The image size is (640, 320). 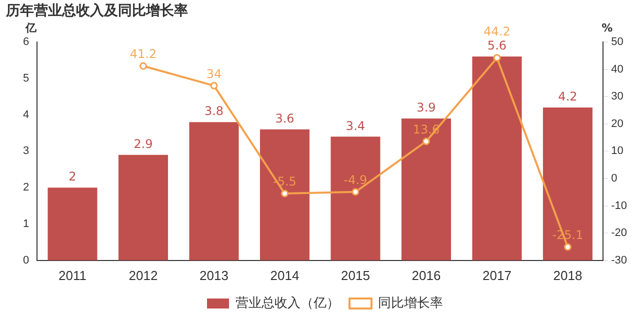 What do you see at coordinates (356, 125) in the screenshot?
I see `data-label: 3.4` at bounding box center [356, 125].